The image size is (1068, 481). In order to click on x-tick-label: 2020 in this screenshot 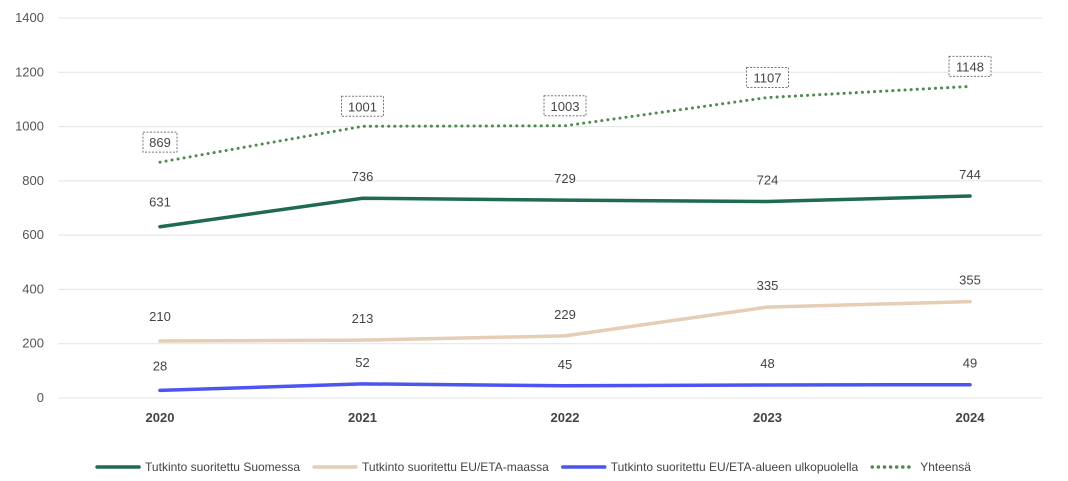, I will do `click(160, 417)`.